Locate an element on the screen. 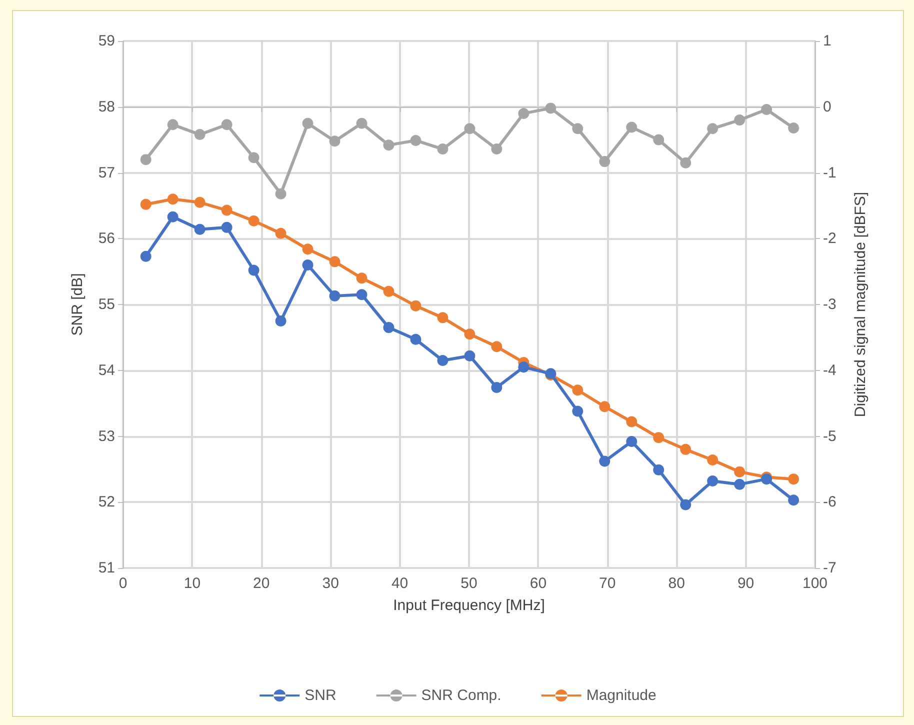 This screenshot has width=914, height=725. legend-label: SNR Comp. is located at coordinates (461, 695).